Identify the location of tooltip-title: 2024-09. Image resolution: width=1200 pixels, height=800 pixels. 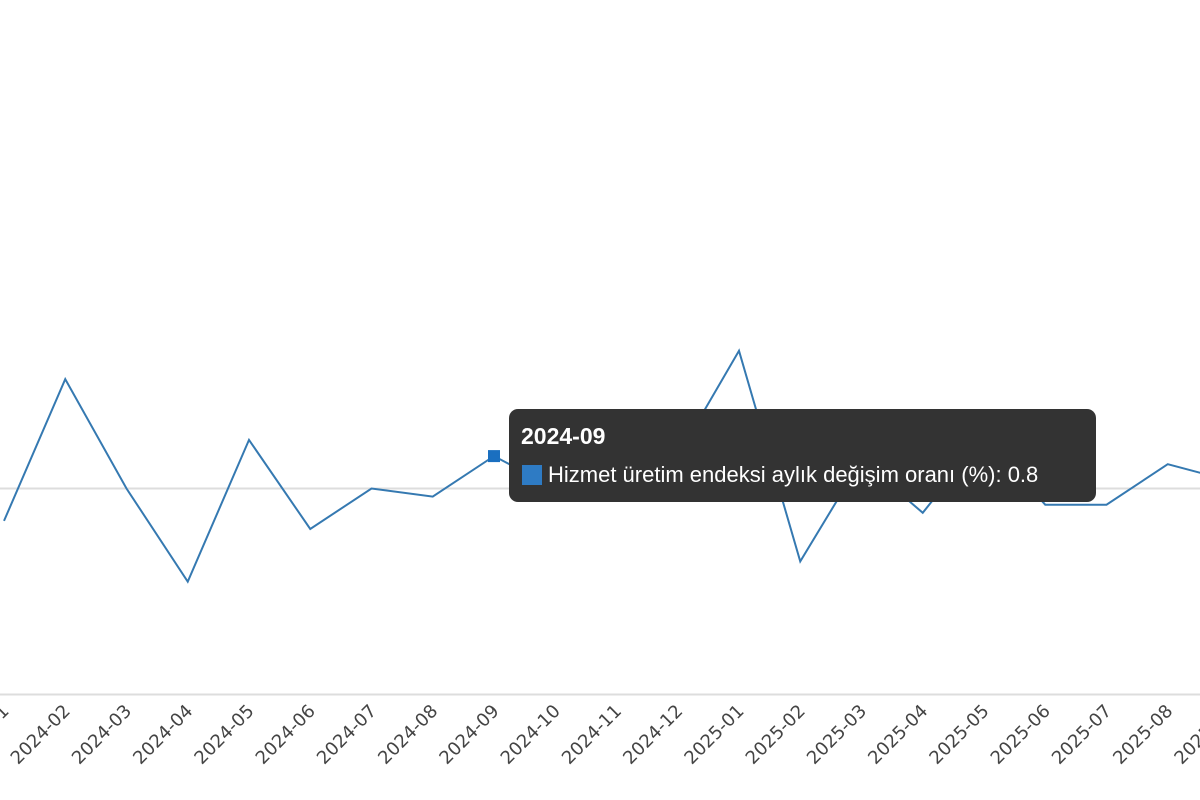
(563, 436).